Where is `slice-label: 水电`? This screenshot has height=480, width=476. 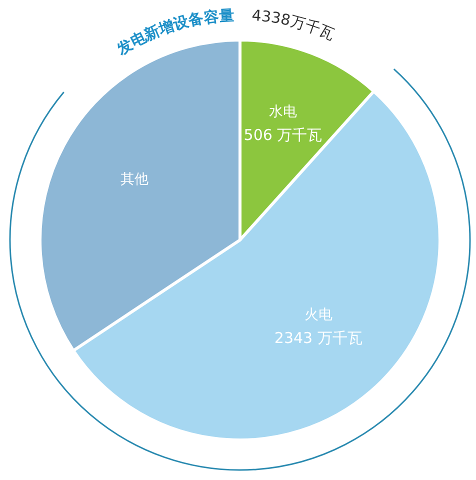 slice-label: 水电 is located at coordinates (282, 112).